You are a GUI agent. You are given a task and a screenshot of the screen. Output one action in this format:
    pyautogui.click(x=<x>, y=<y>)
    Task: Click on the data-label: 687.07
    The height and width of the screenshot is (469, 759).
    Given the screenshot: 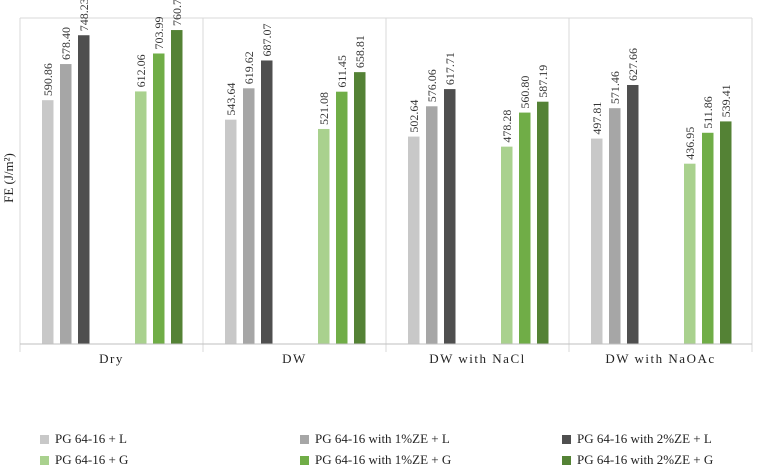 What is the action you would take?
    pyautogui.click(x=267, y=39)
    